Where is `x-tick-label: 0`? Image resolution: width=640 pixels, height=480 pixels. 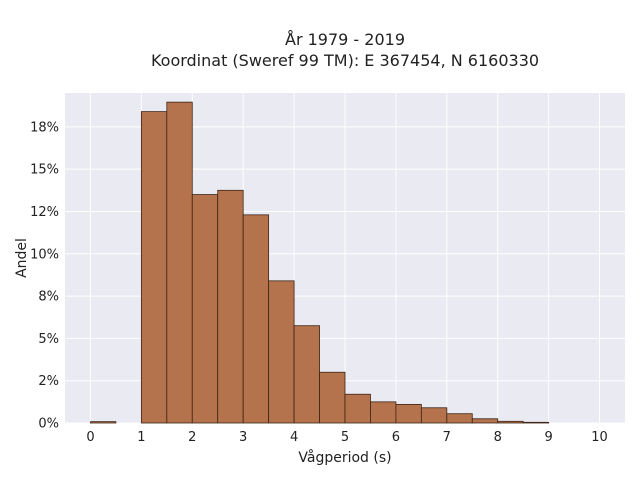
x-tick-label: 0 is located at coordinates (90, 437).